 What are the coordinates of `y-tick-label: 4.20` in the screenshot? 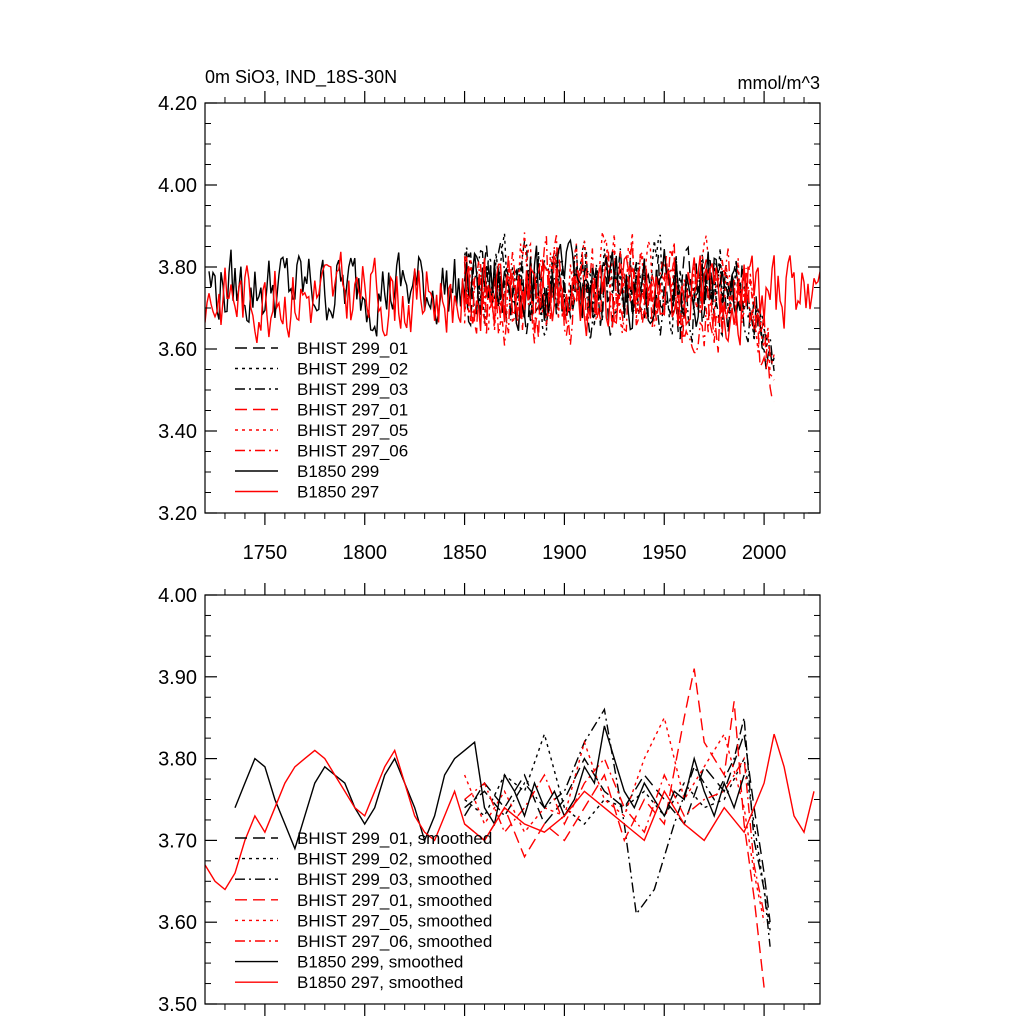 It's located at (177, 104).